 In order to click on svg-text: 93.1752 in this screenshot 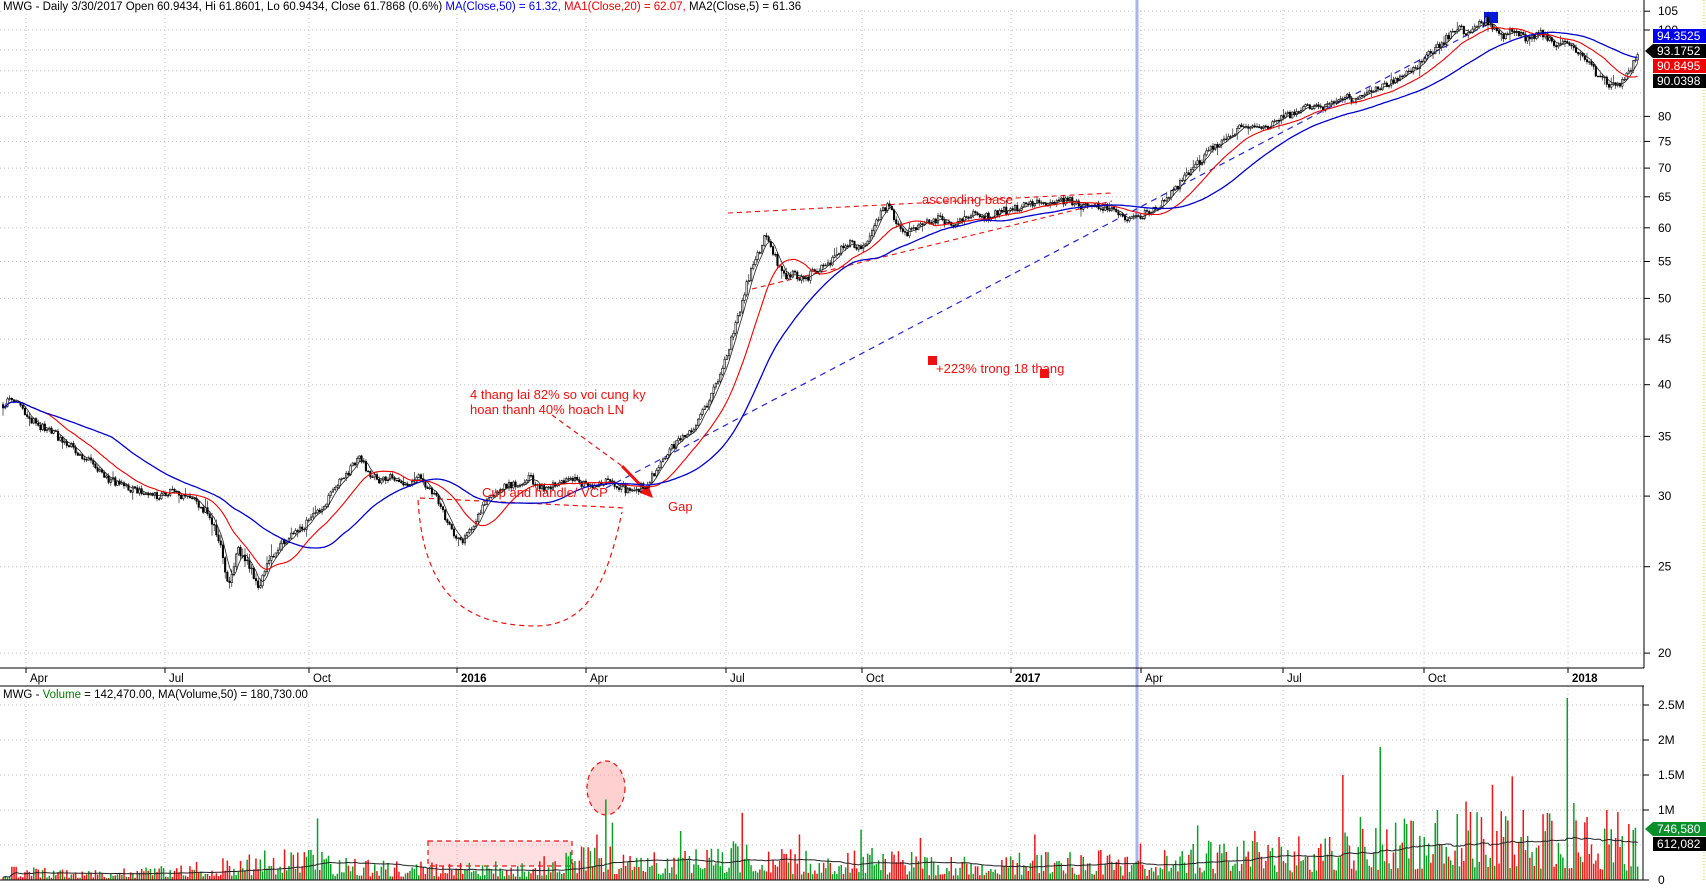, I will do `click(1679, 51)`.